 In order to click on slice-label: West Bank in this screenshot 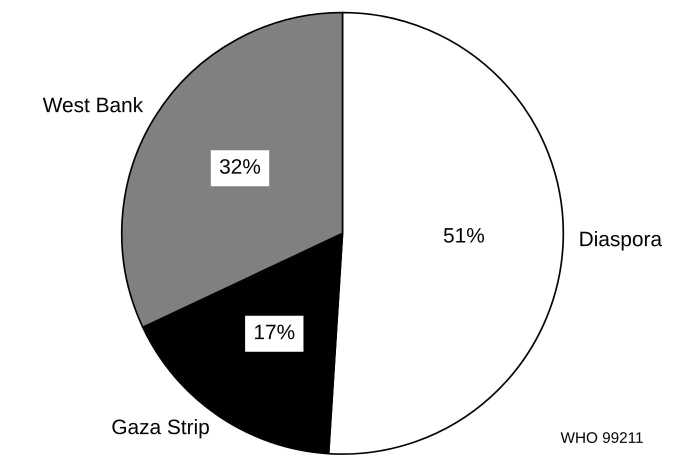, I will do `click(93, 104)`.